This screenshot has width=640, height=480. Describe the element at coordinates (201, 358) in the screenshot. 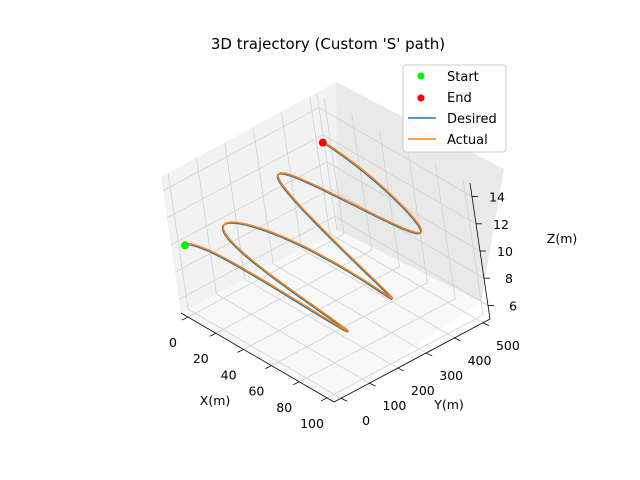

I see `x-tick-label: 20` at that location.